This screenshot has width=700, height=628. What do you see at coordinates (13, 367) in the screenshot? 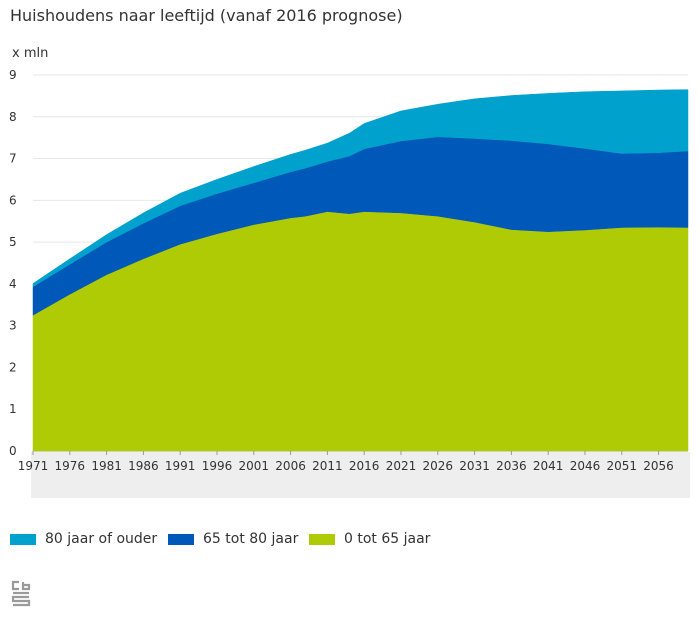
I see `y-tick-label-2: 2` at bounding box center [13, 367].